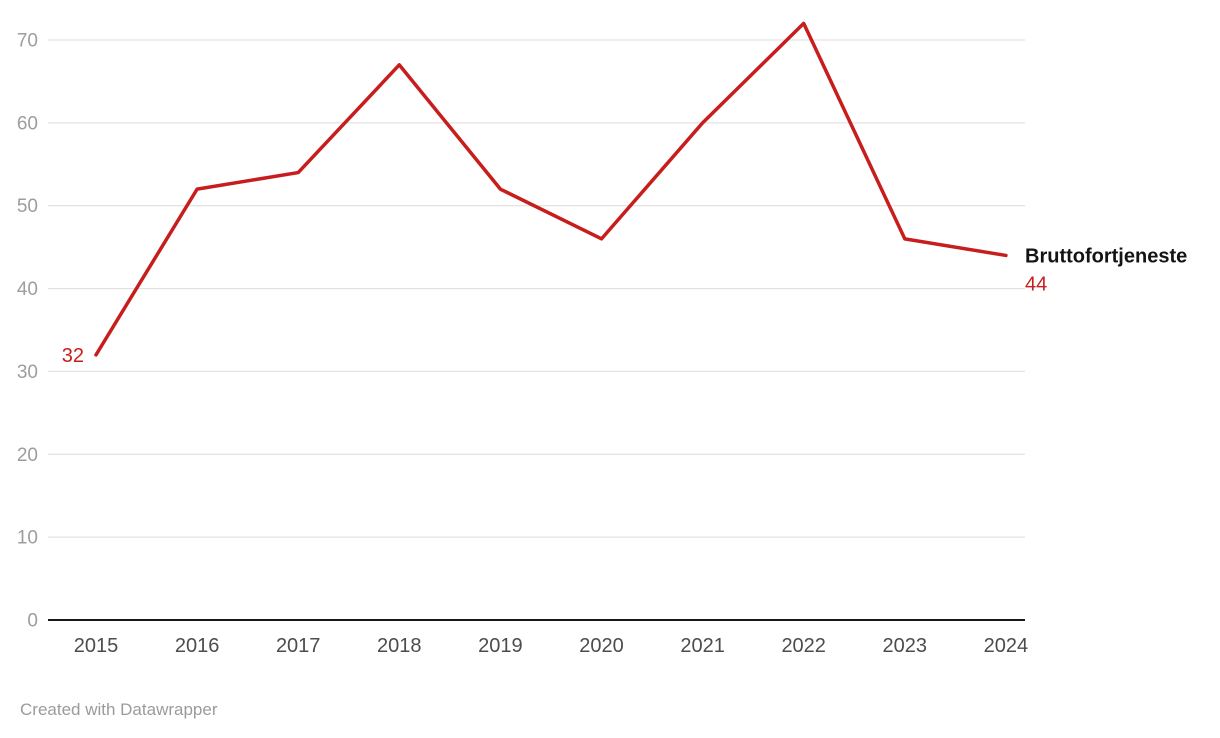 The width and height of the screenshot is (1220, 738). Describe the element at coordinates (905, 646) in the screenshot. I see `x-tick-label: 2023` at that location.